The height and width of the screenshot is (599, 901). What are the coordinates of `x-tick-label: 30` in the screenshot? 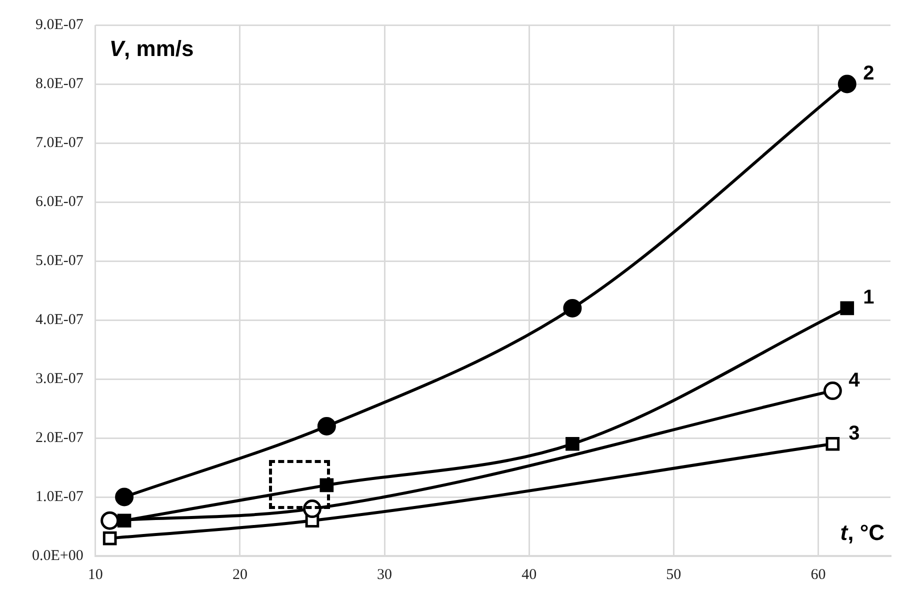 It's located at (384, 574).